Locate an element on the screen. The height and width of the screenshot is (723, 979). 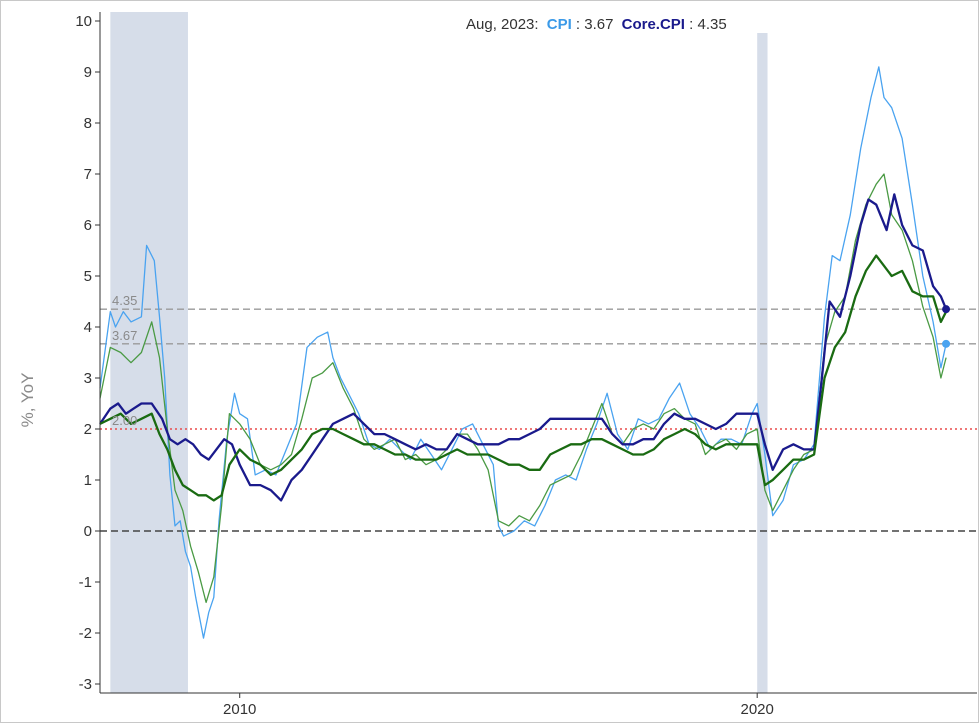
y-tick-label: 7 is located at coordinates (88, 174).